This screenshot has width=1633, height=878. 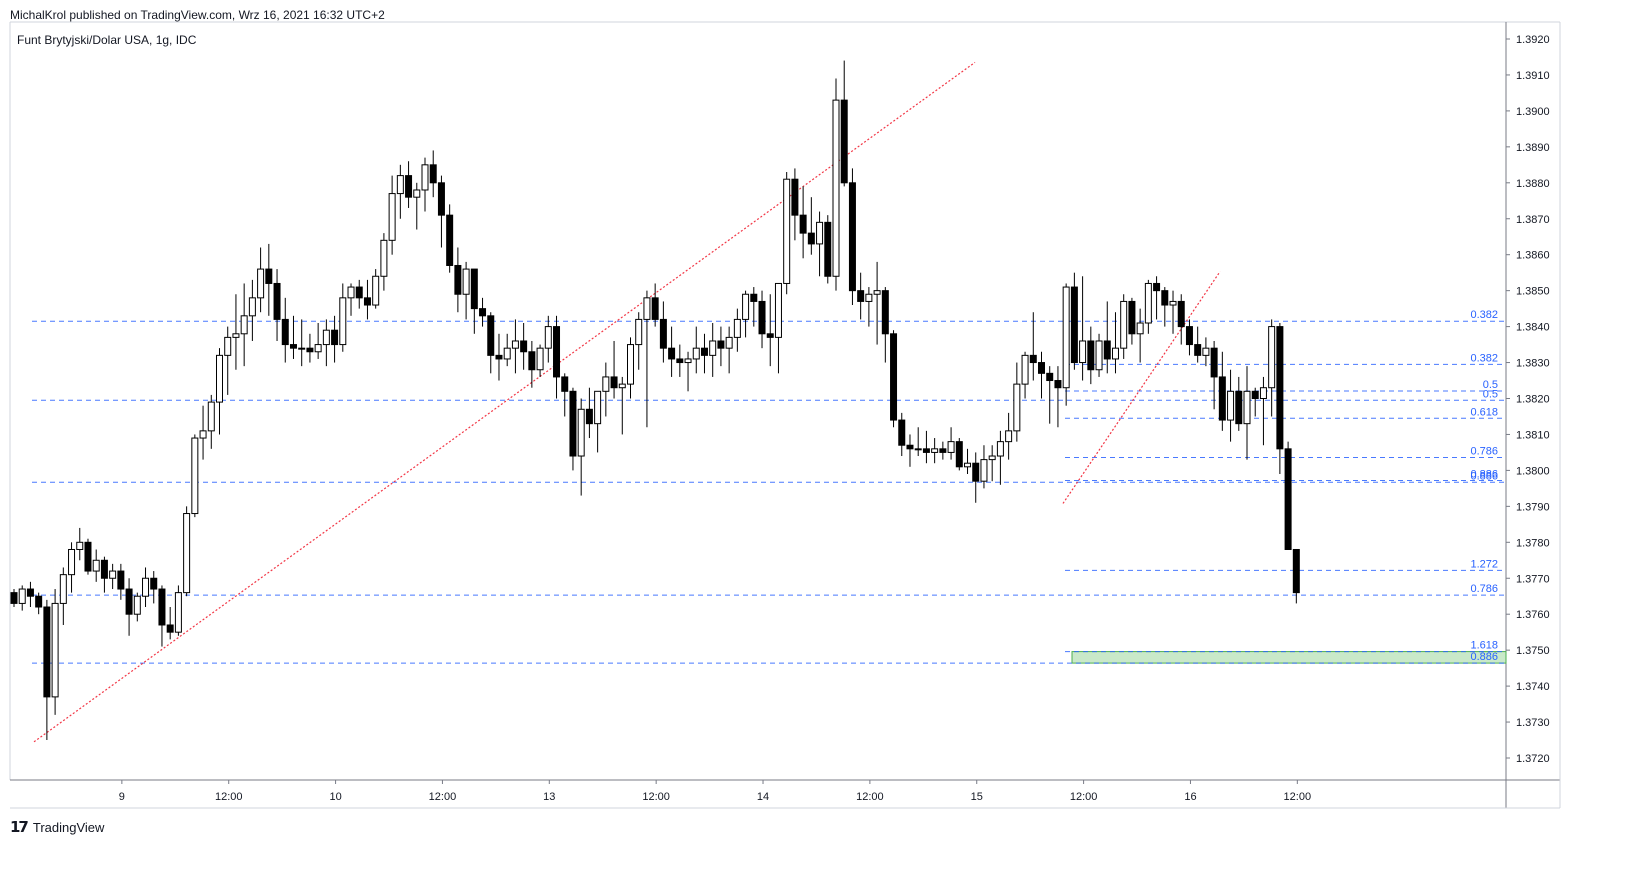 I want to click on footer-brand: TradingView, so click(x=68, y=827).